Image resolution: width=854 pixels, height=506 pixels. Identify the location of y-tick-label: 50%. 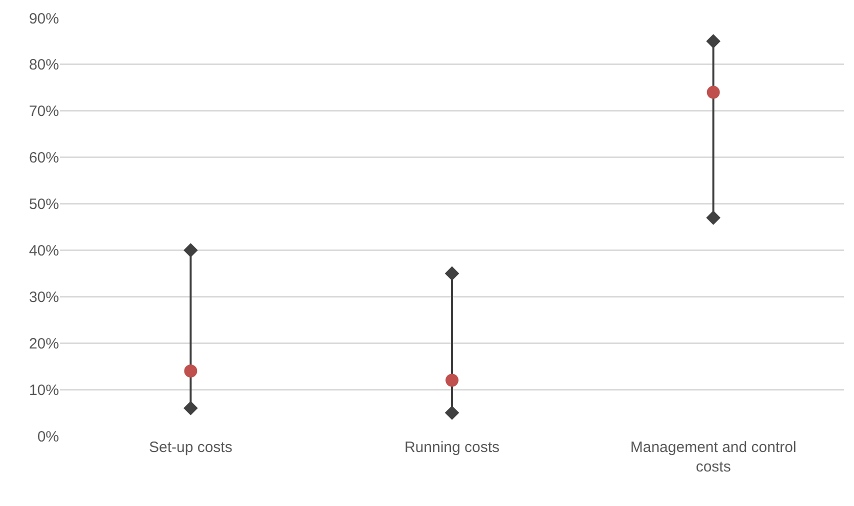
(43, 205).